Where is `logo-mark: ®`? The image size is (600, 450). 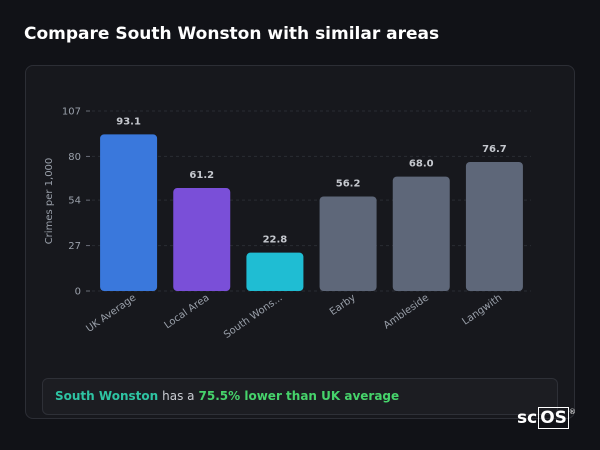
logo-mark: ® is located at coordinates (572, 412).